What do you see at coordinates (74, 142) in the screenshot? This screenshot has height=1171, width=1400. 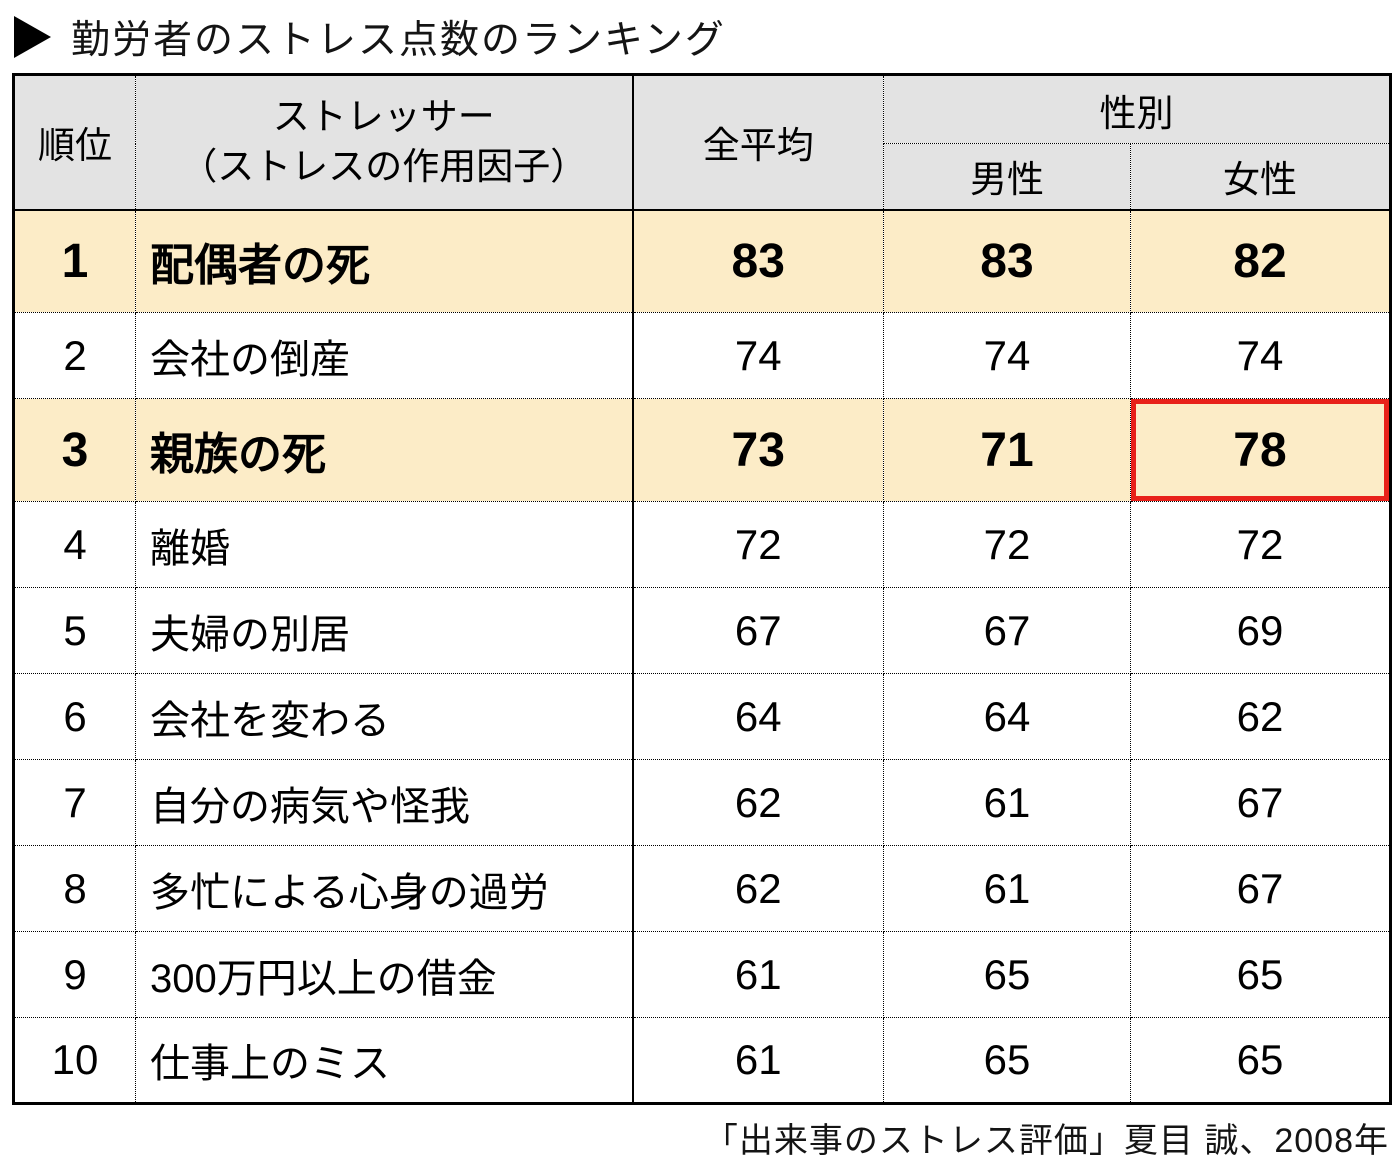 I see `col-header-rank: 順位` at bounding box center [74, 142].